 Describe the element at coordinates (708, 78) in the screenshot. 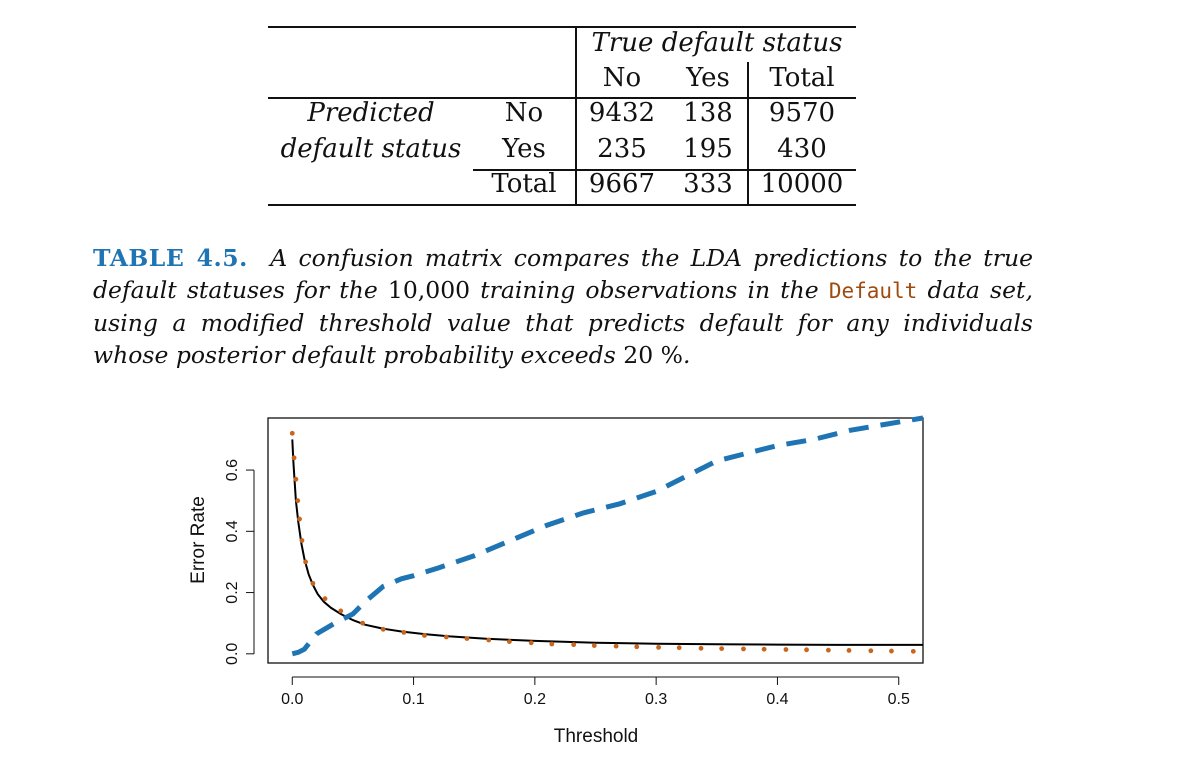

I see `column-header-yes: Yes` at that location.